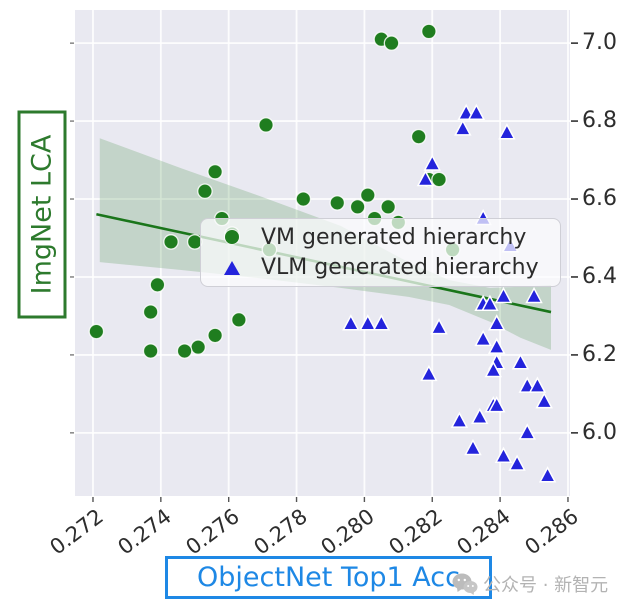 This screenshot has height=615, width=627. I want to click on legend-label-vm: VM generated hierarchy, so click(394, 237).